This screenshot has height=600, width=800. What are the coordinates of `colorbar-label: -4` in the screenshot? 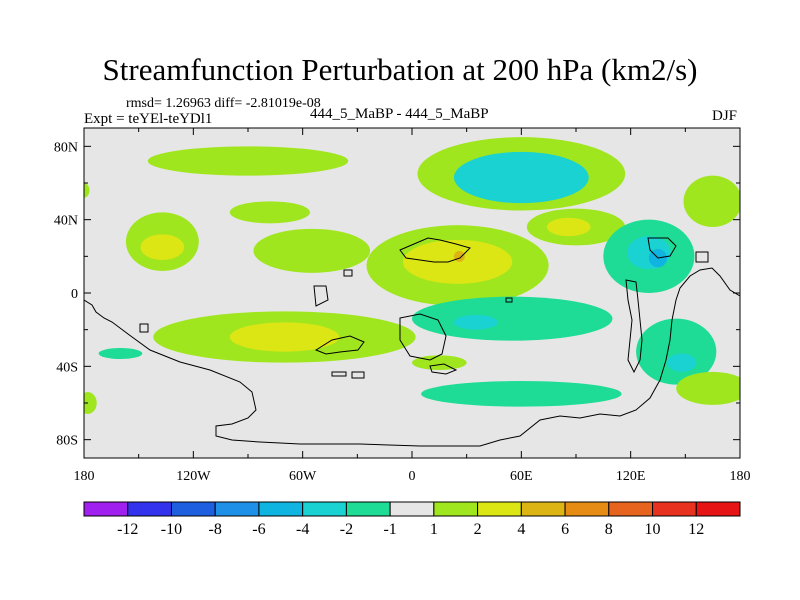 It's located at (302, 529).